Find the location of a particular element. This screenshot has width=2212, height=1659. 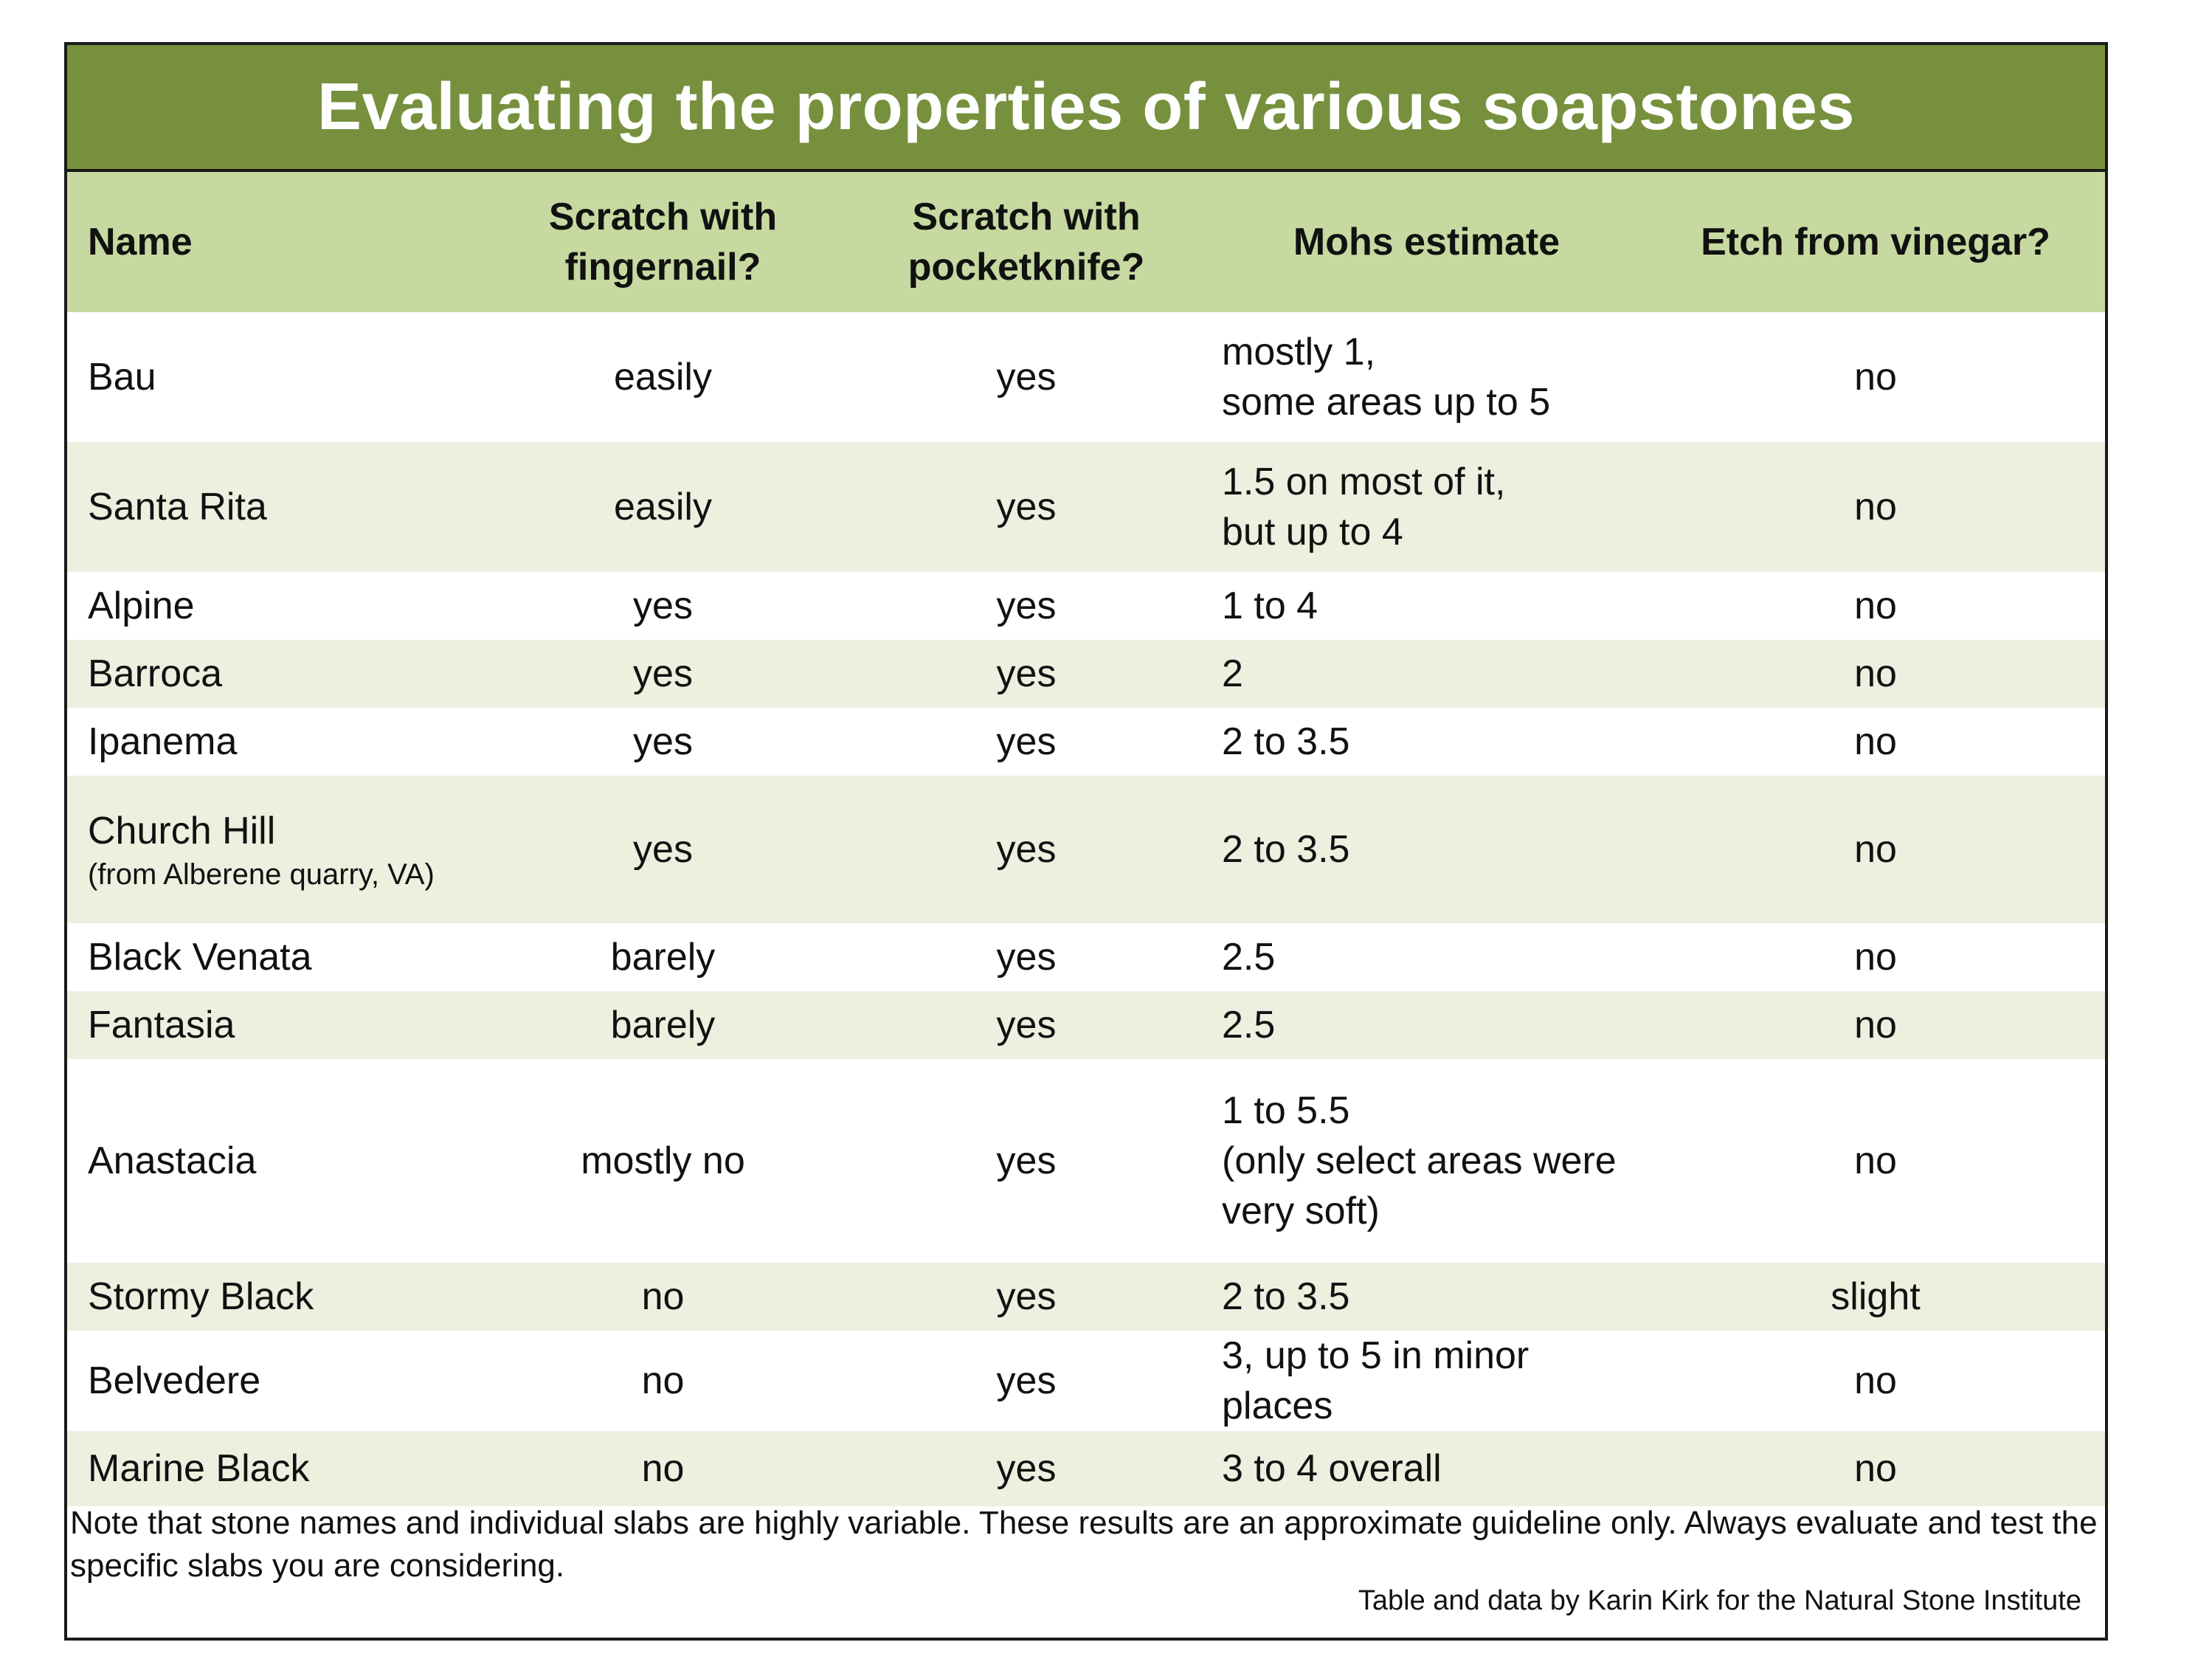

stone-name: Belvedere is located at coordinates (175, 1380).